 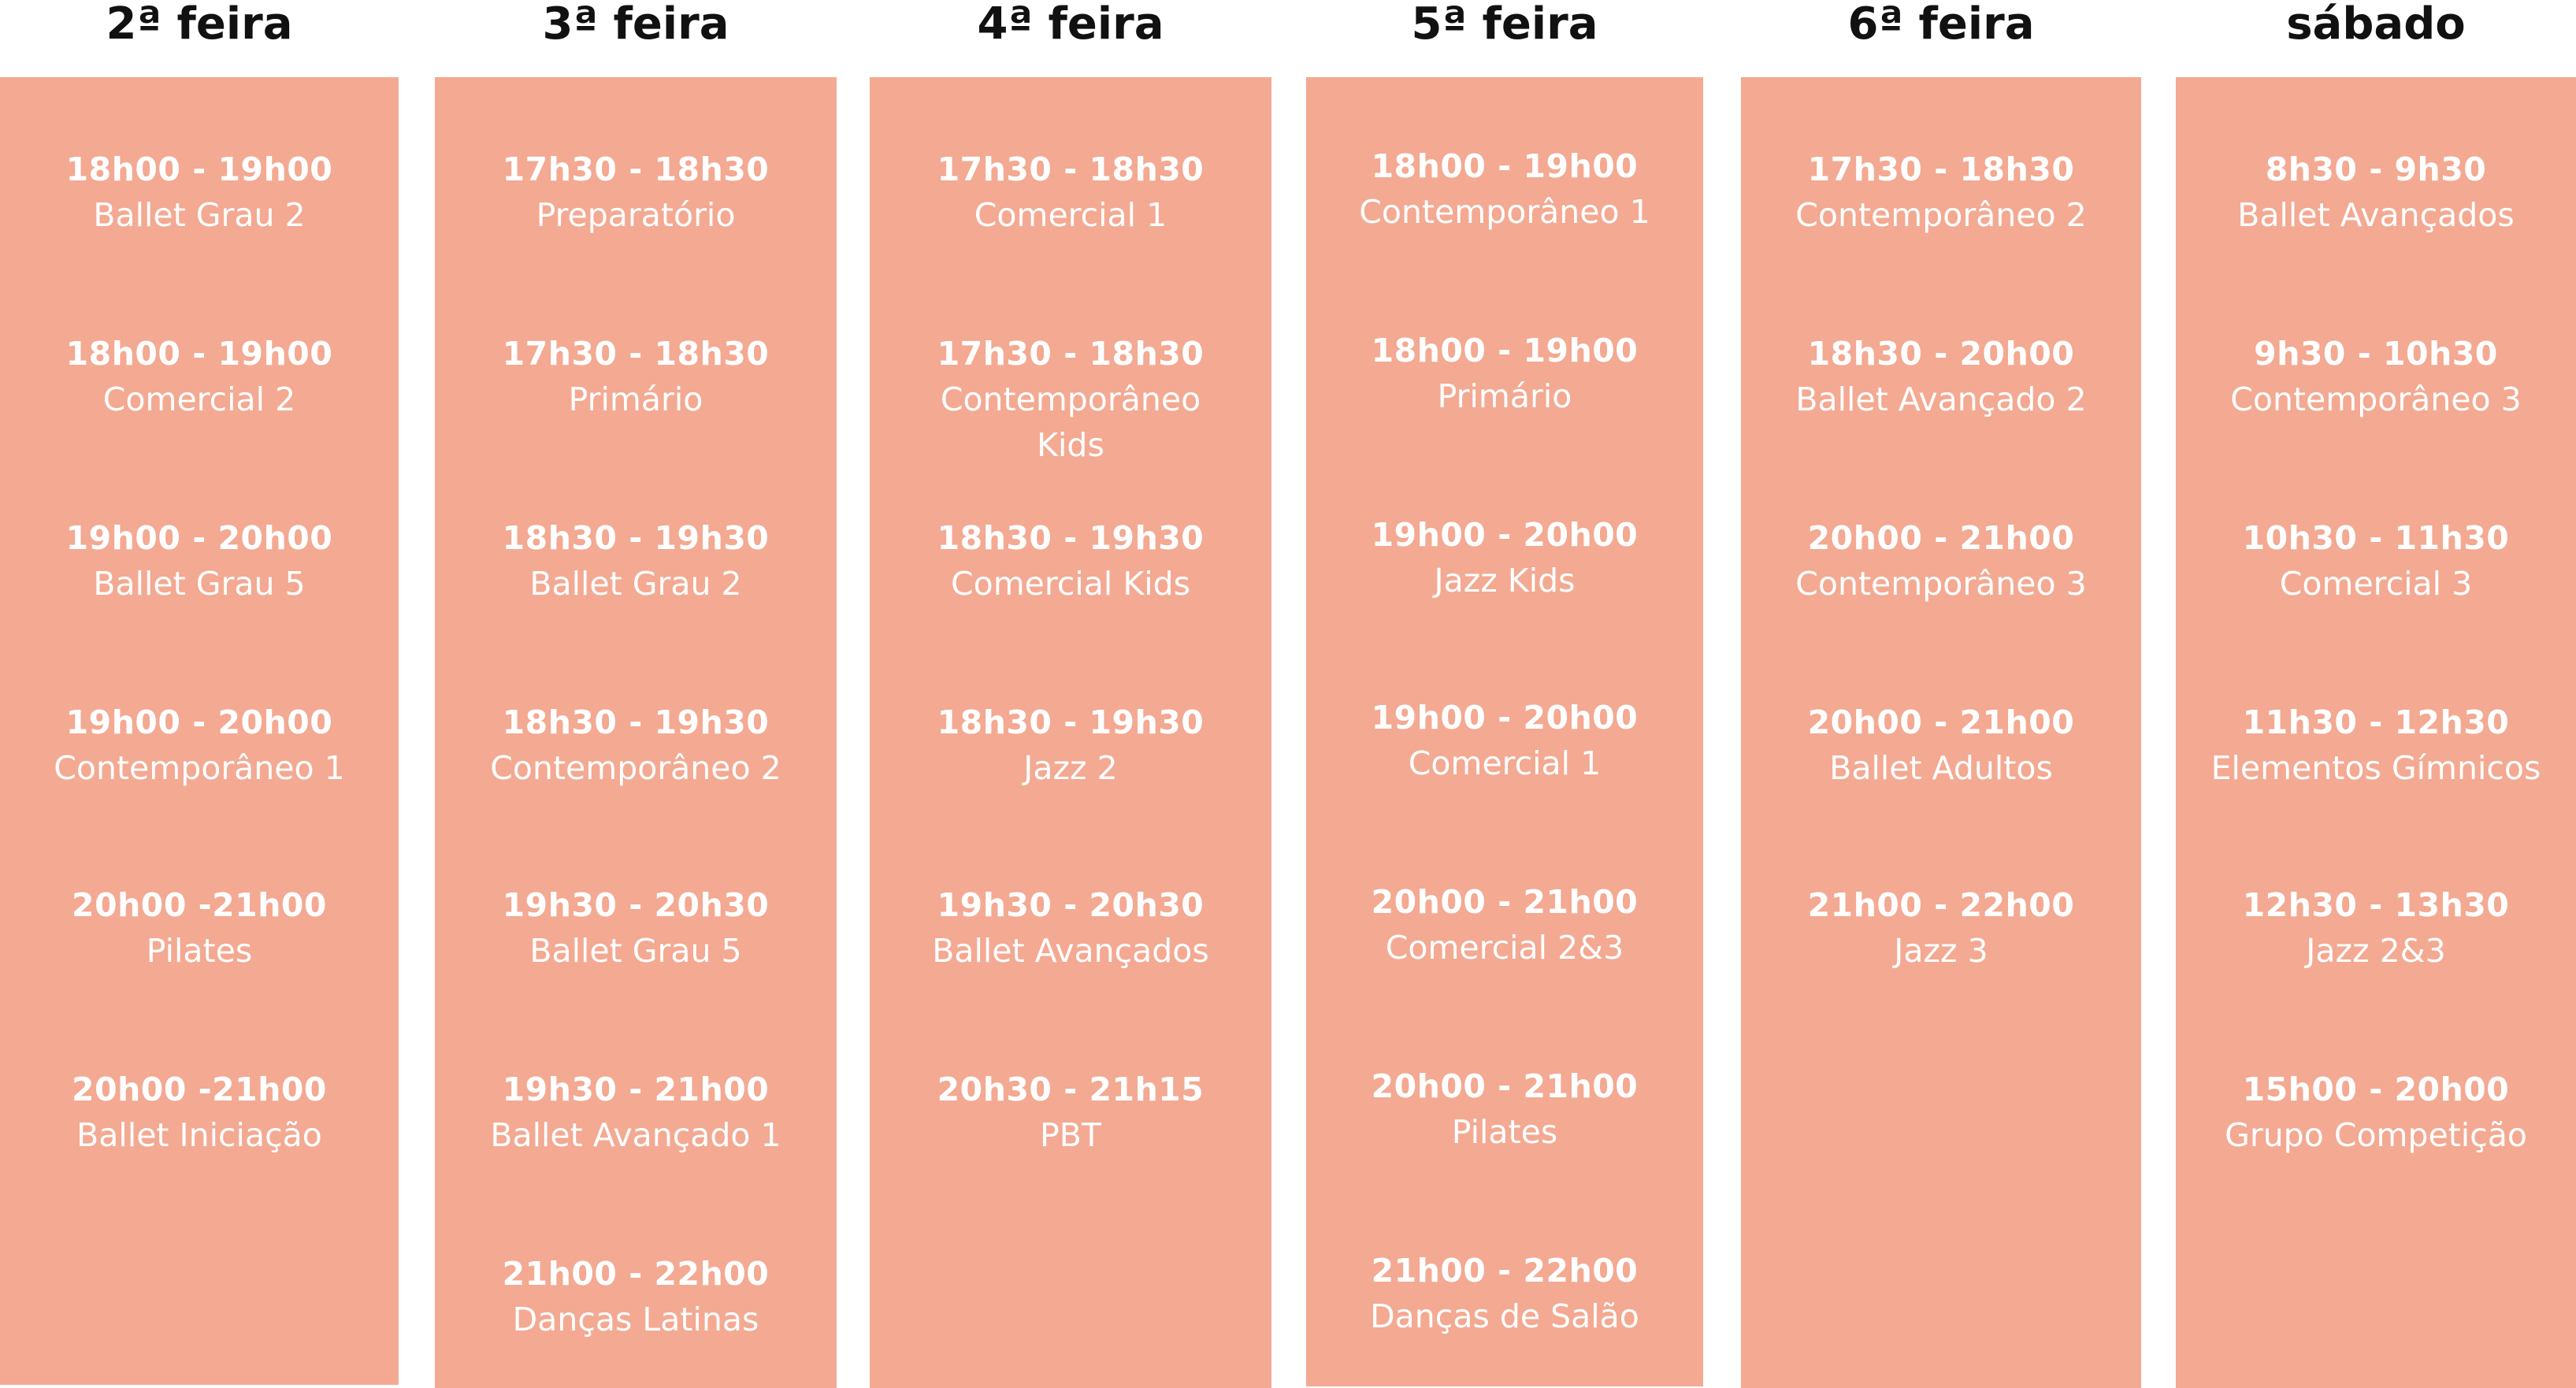 I want to click on class-name: Comercial 3, so click(x=2376, y=584).